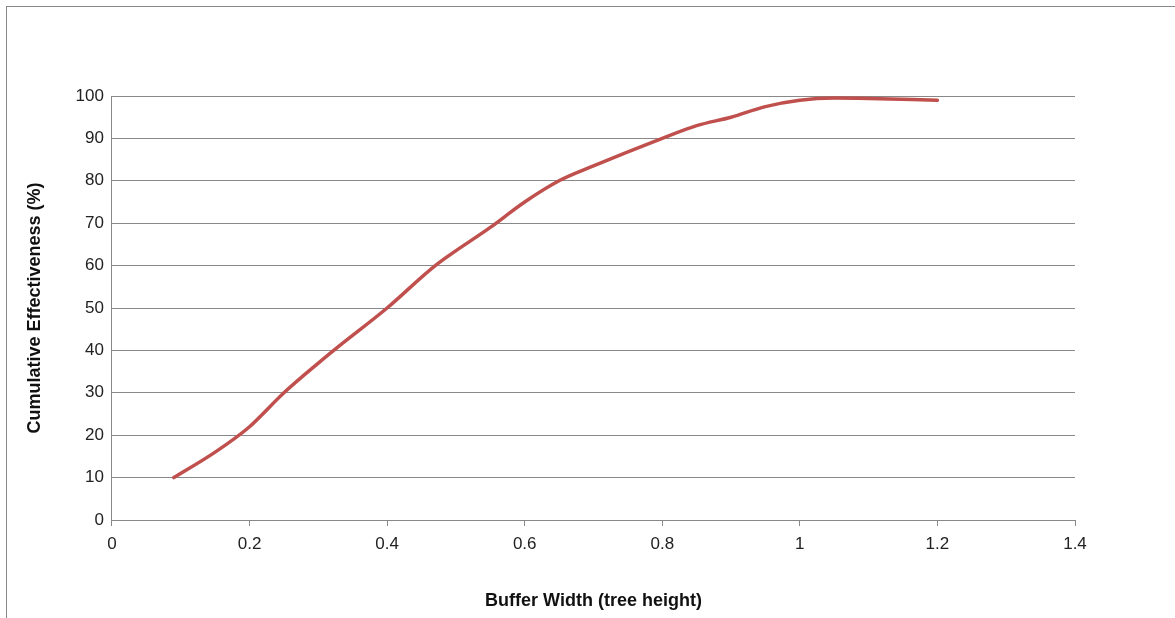 The height and width of the screenshot is (618, 1175). I want to click on y-tick-label: 70, so click(94, 222).